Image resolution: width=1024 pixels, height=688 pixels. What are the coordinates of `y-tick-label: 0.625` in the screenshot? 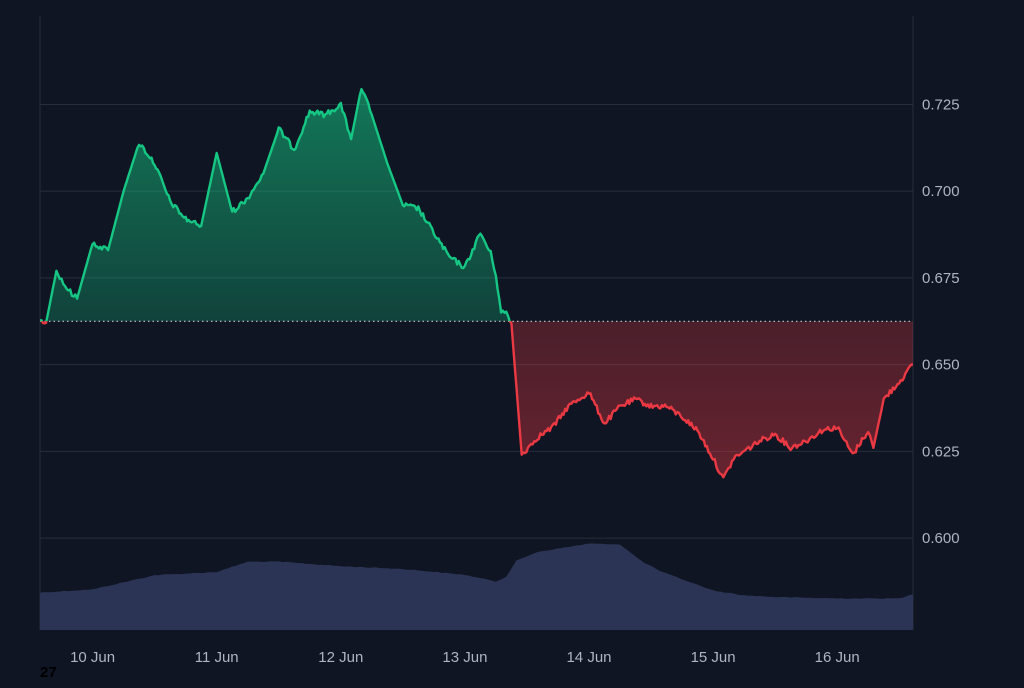 It's located at (941, 451).